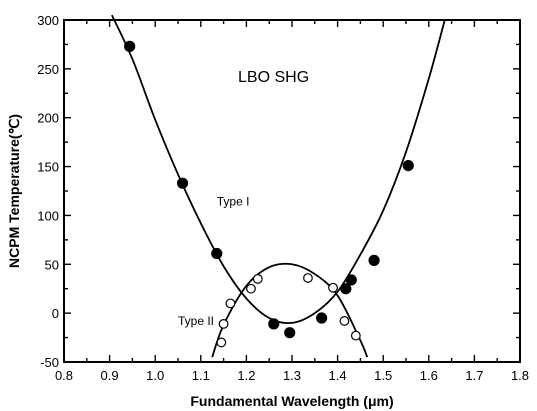 The height and width of the screenshot is (411, 537). What do you see at coordinates (155, 375) in the screenshot?
I see `x-tick-label: 1.0` at bounding box center [155, 375].